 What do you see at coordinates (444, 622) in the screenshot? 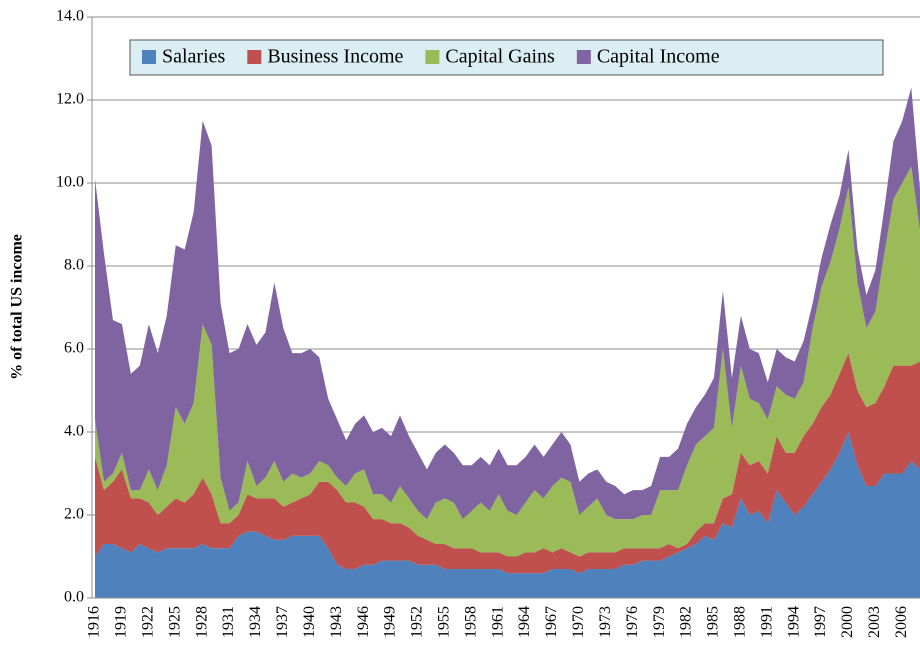
I see `x-tick-label: 1955` at bounding box center [444, 622].